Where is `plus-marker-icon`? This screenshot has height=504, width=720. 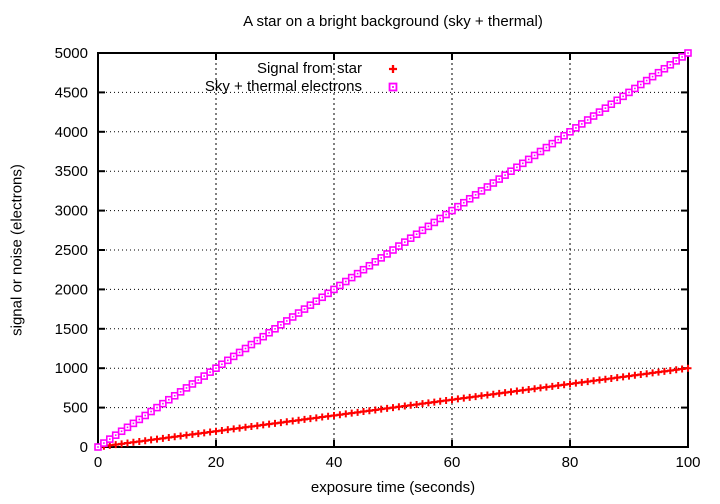
plus-marker-icon is located at coordinates (393, 69).